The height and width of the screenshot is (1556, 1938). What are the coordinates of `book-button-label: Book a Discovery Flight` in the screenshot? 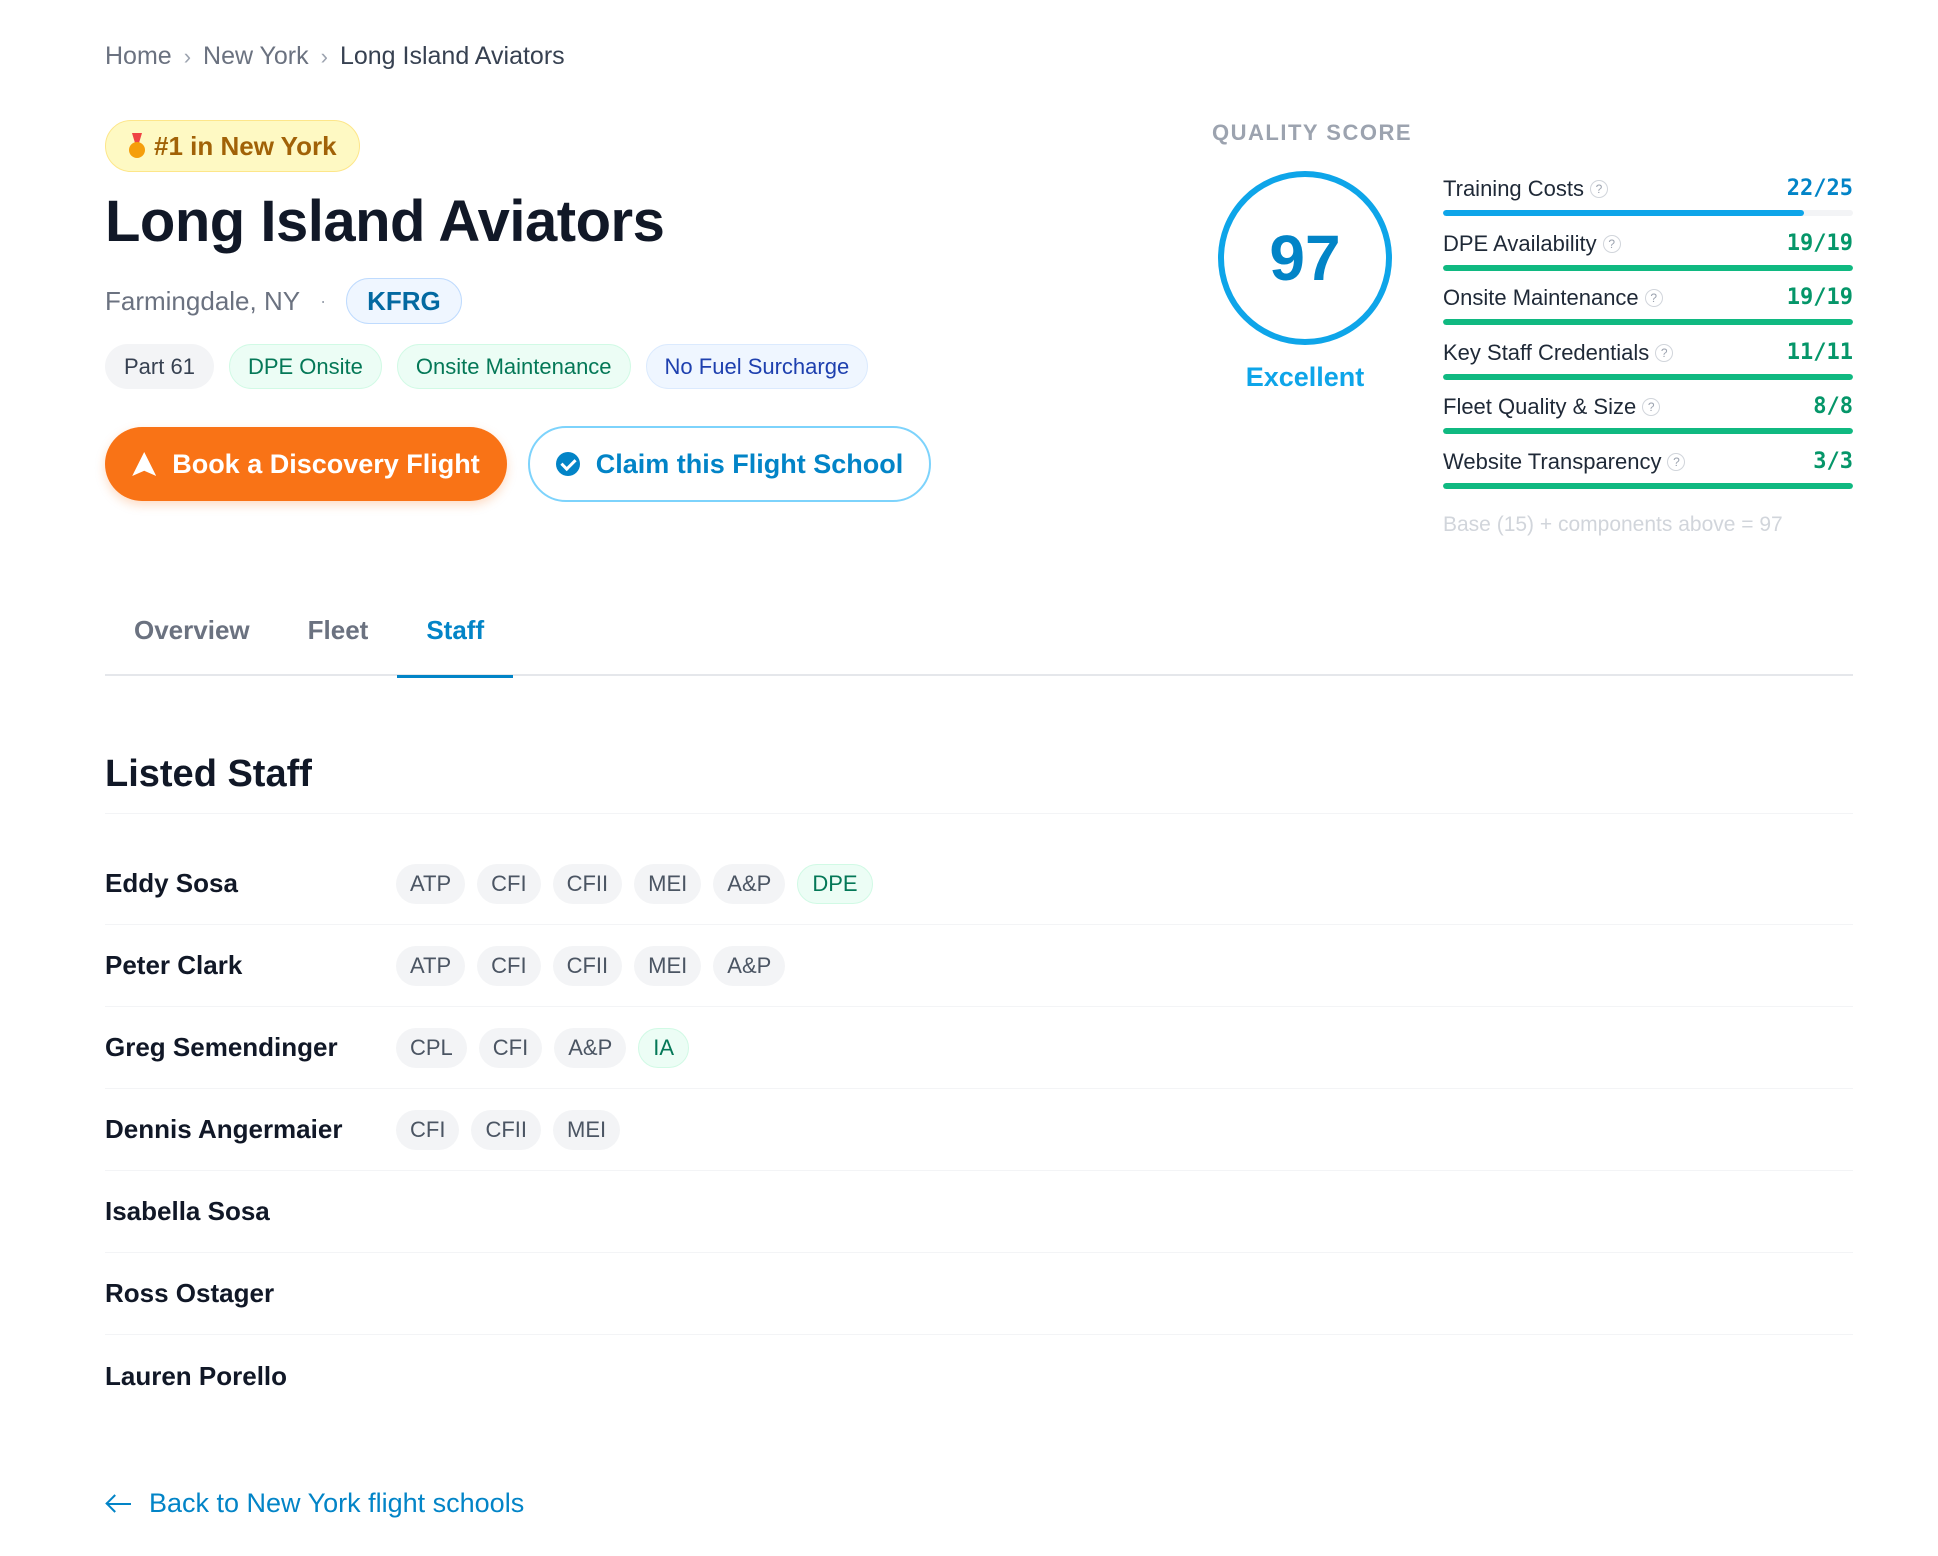 It's located at (326, 463).